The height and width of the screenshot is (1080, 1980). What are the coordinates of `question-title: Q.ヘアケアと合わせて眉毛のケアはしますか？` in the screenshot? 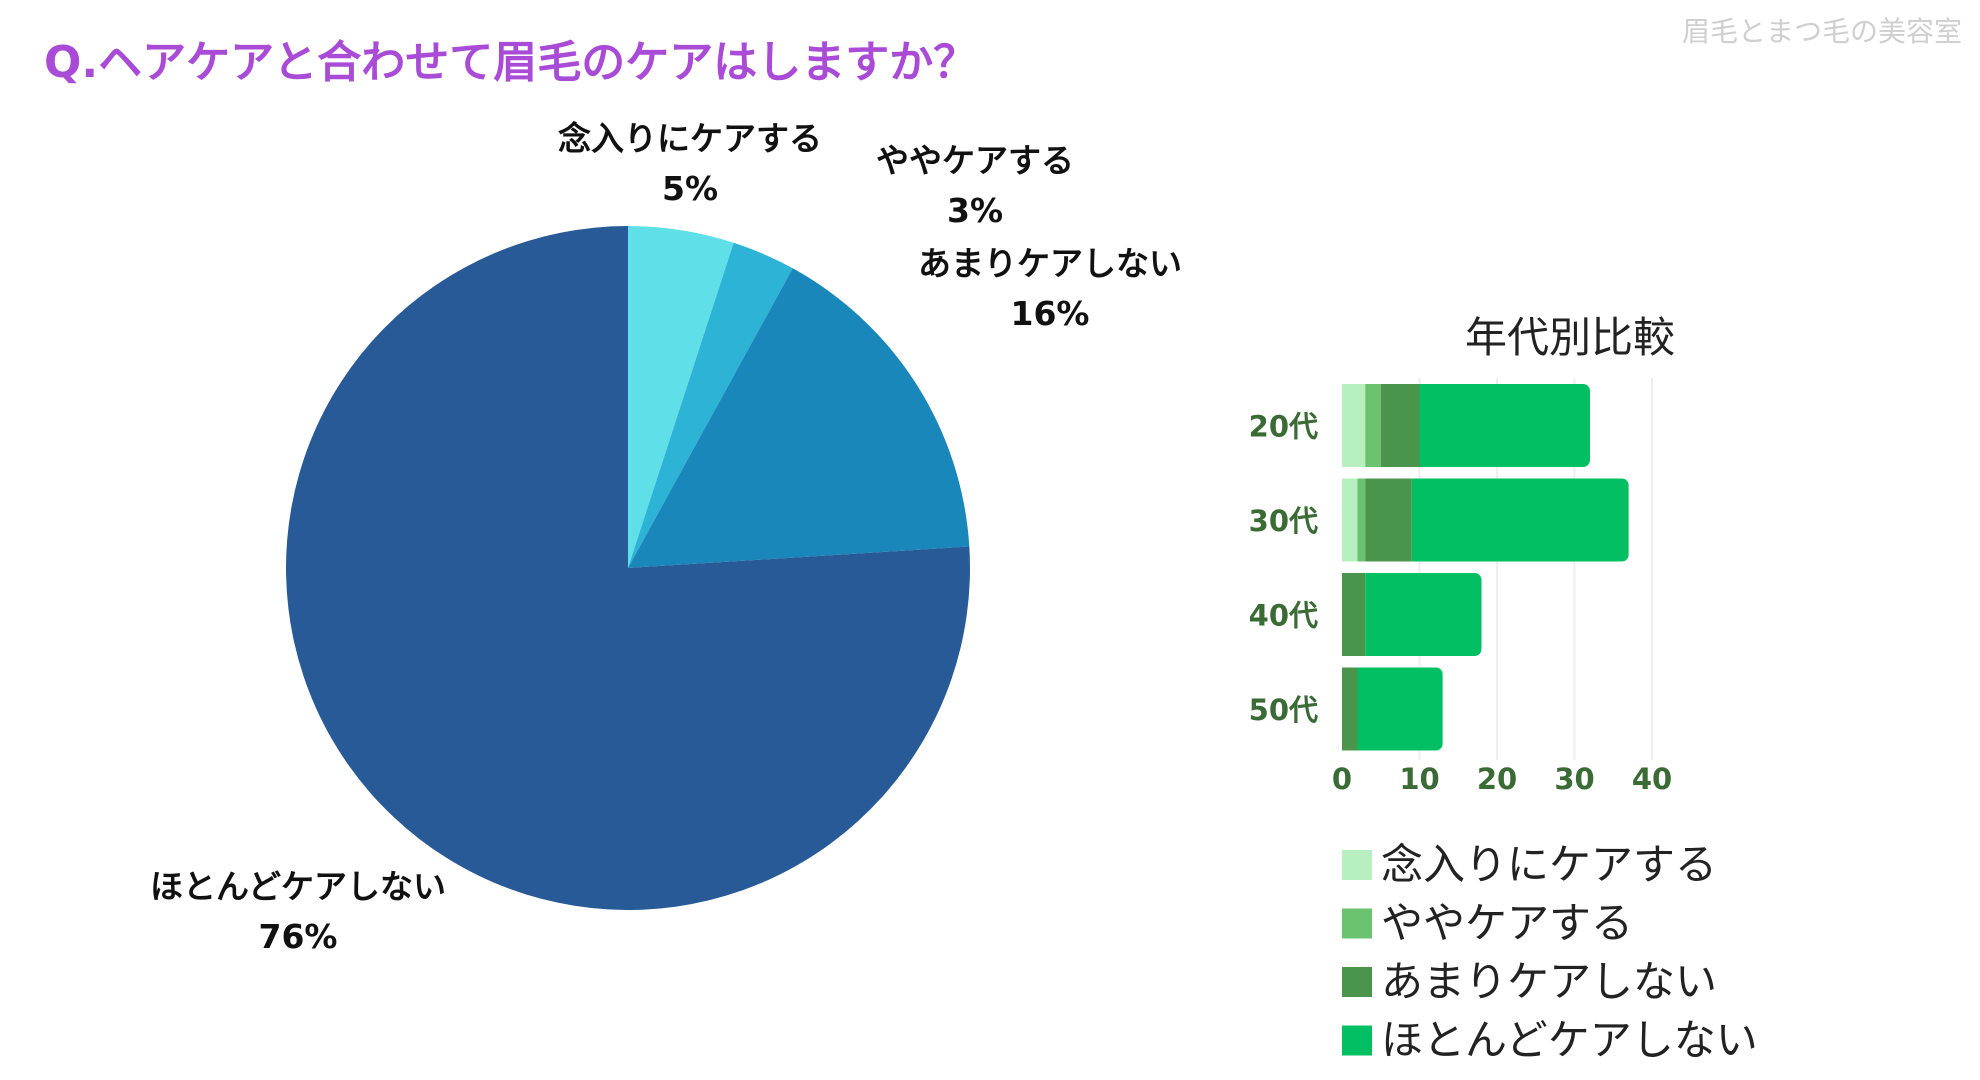 It's located at (511, 62).